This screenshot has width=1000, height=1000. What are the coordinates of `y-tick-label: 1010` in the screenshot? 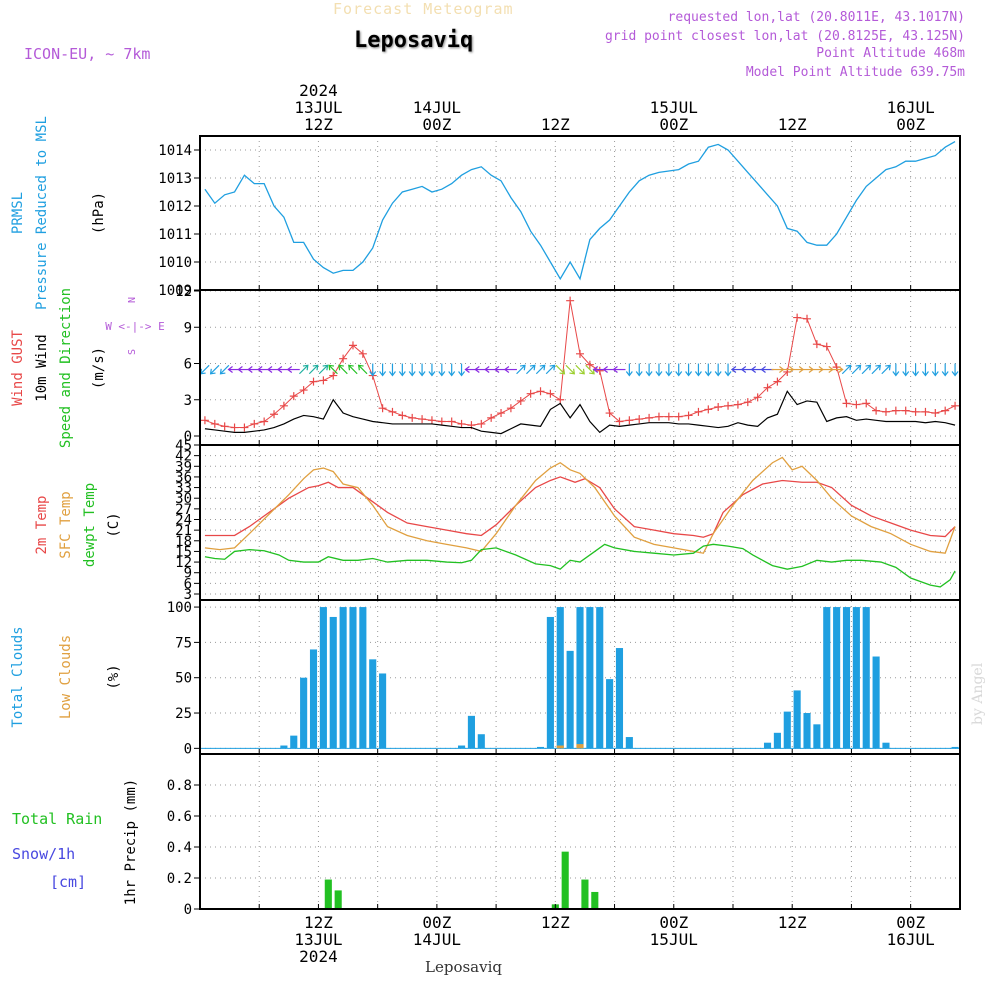 It's located at (175, 263).